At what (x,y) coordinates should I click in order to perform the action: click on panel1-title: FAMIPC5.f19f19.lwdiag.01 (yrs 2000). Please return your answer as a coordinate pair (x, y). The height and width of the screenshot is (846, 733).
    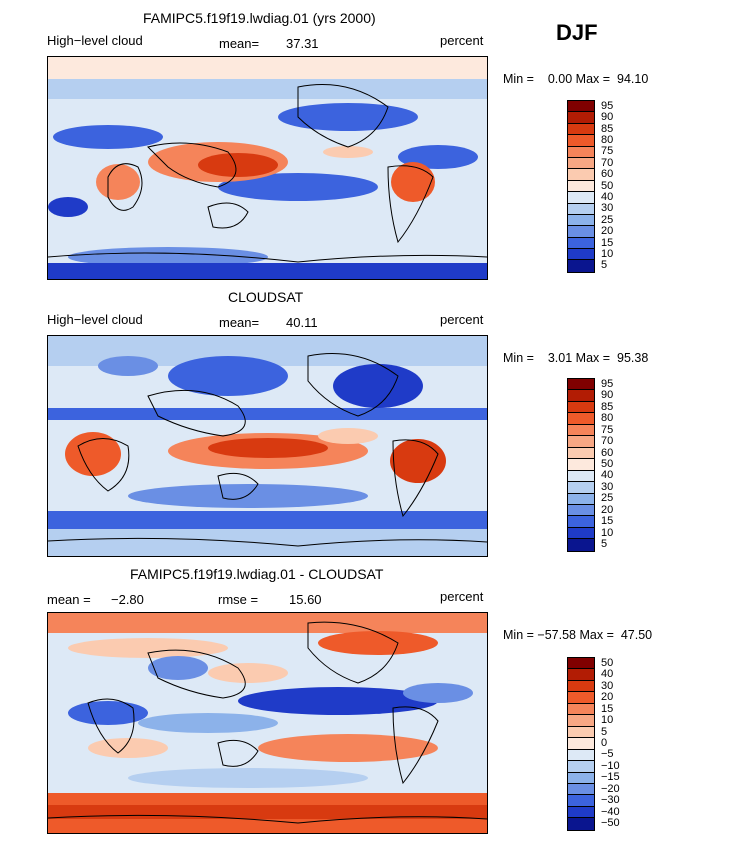
    Looking at the image, I should click on (259, 18).